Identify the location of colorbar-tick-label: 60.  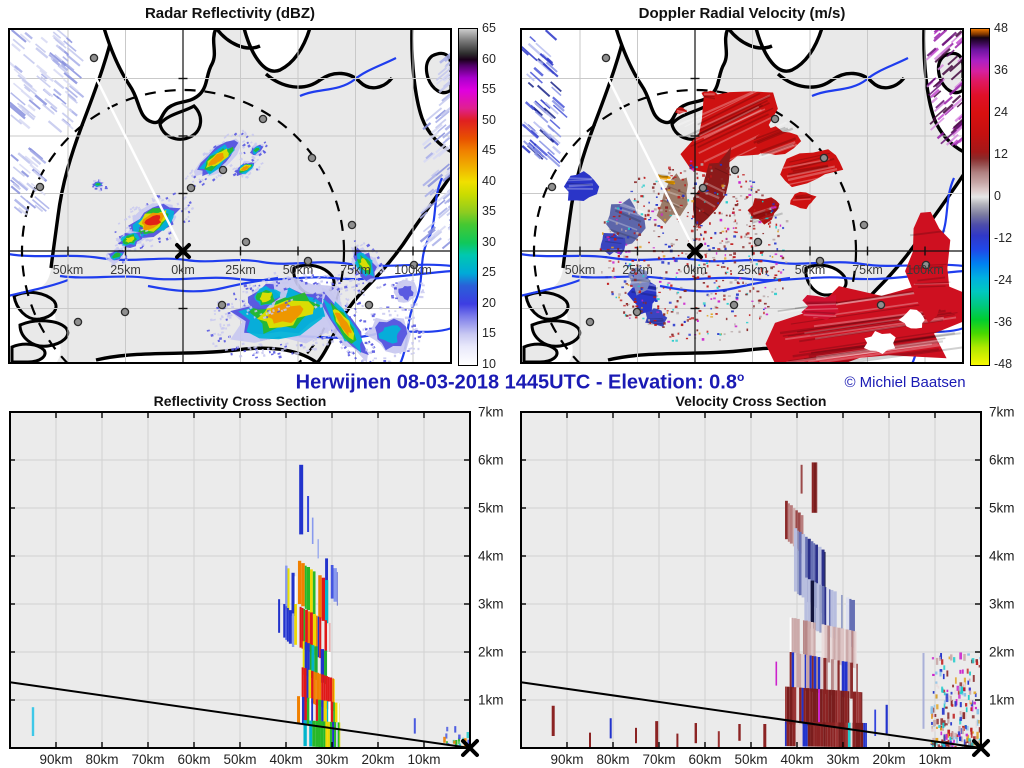
(489, 58).